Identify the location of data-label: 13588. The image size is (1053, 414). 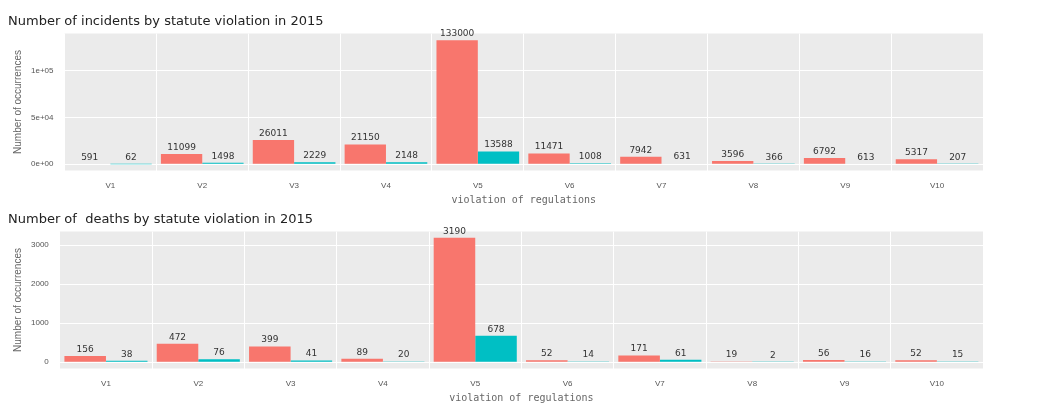
(499, 144).